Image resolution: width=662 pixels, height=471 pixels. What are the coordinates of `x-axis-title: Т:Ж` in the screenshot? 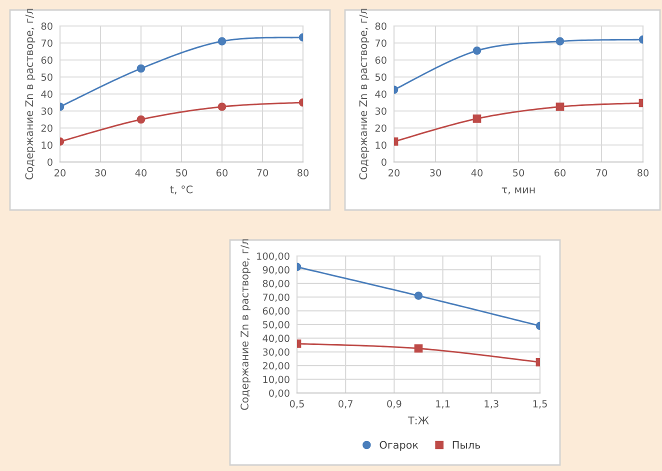 It's located at (418, 420).